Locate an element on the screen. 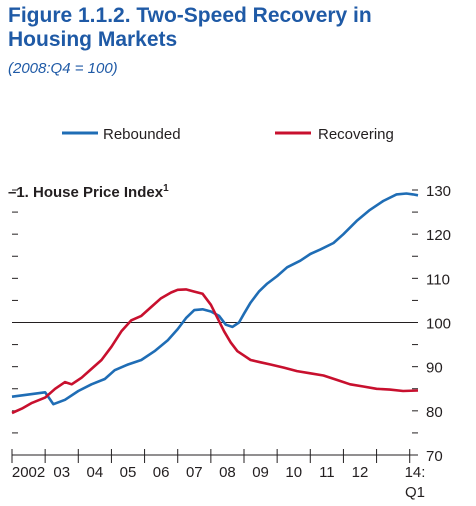 This screenshot has width=476, height=506. ytick-label: 100 is located at coordinates (438, 324).